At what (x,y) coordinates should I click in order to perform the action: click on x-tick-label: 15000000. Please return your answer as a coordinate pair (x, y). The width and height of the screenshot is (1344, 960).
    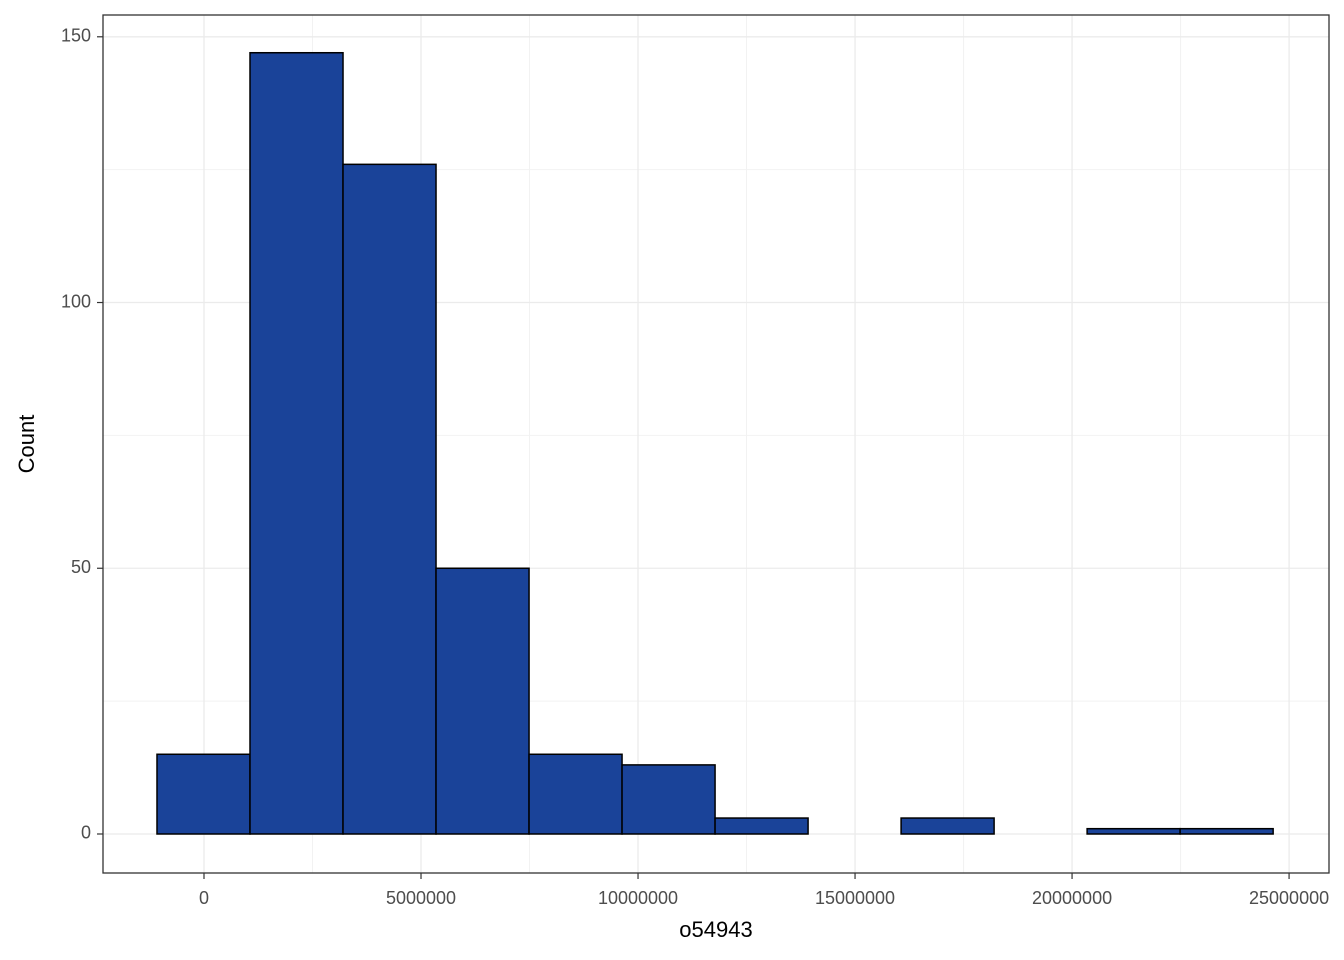
    Looking at the image, I should click on (855, 898).